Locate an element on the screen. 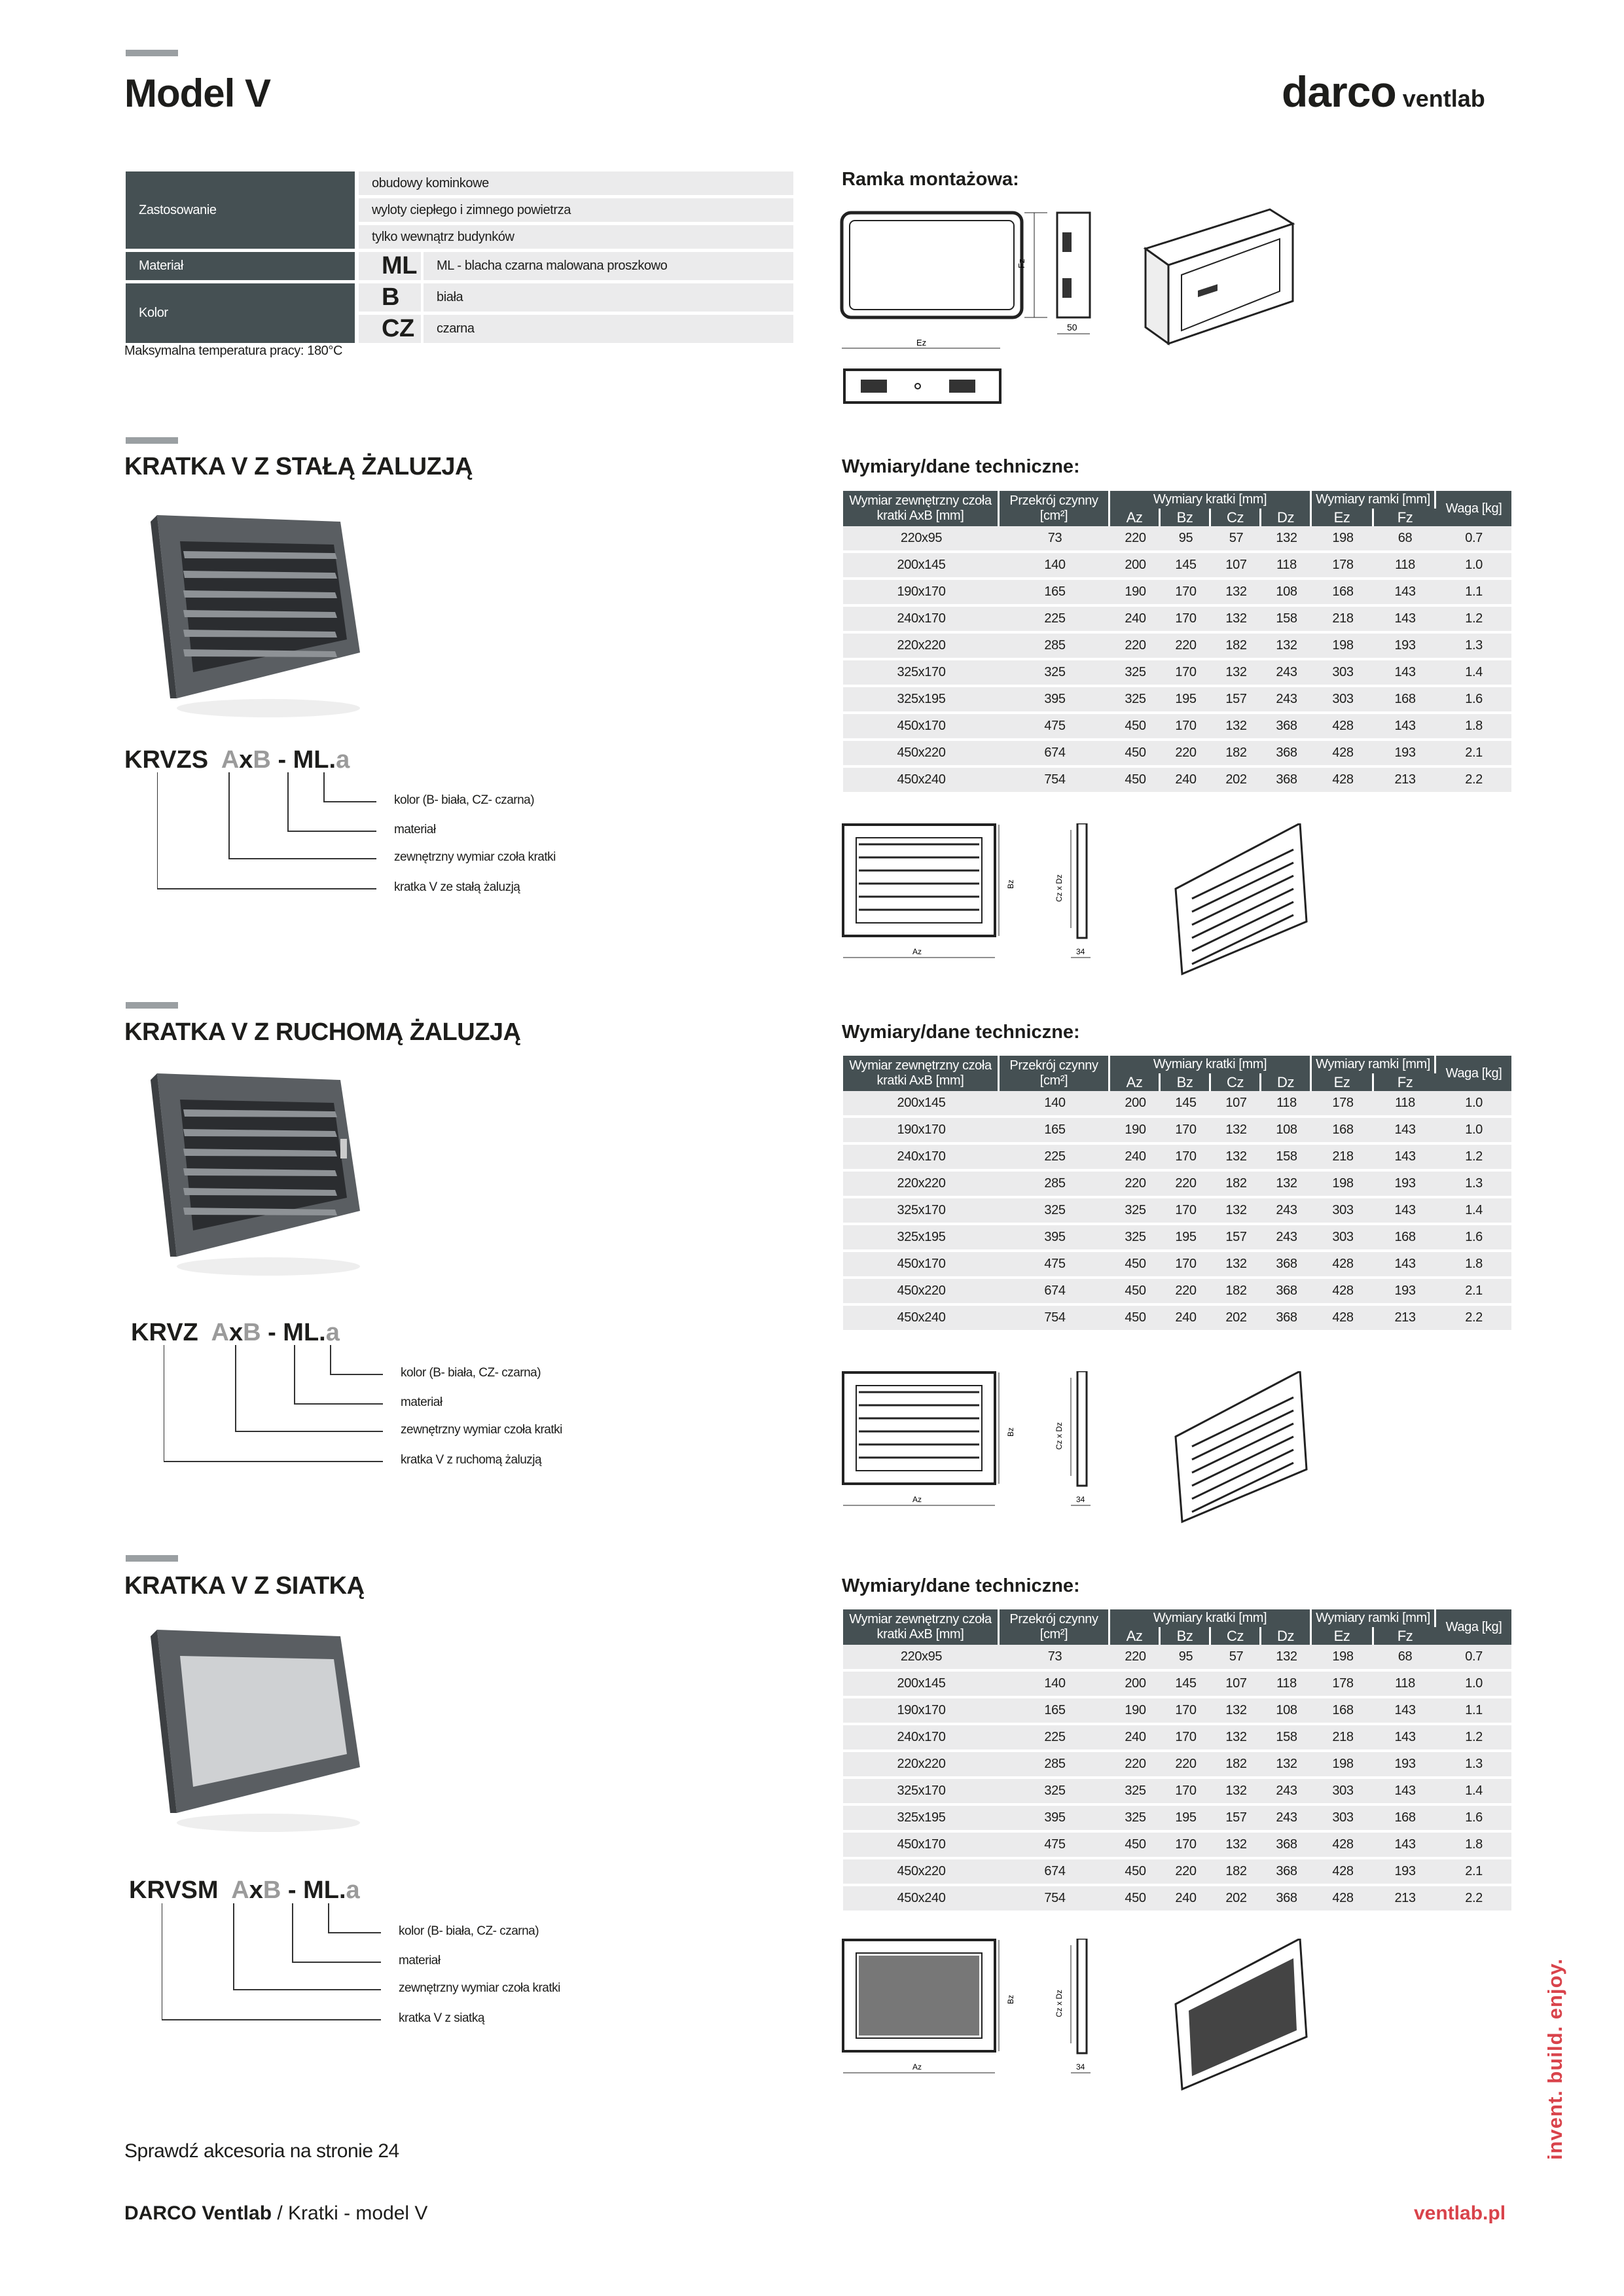 This screenshot has width=1624, height=2296. header-sub: Bz is located at coordinates (1186, 517).